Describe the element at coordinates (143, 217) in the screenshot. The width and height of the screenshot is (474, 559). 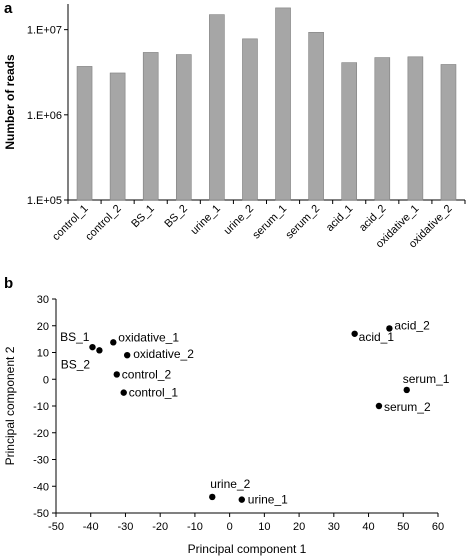
I see `bar-category-label: BS_1` at that location.